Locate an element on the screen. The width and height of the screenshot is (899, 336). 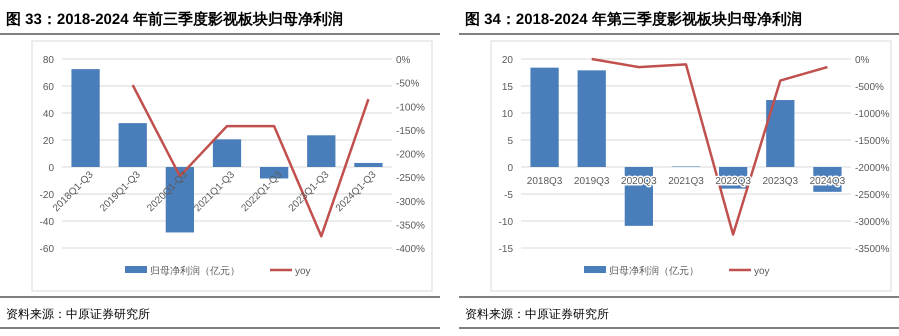
y2-tick-label: -150% is located at coordinates (411, 131).